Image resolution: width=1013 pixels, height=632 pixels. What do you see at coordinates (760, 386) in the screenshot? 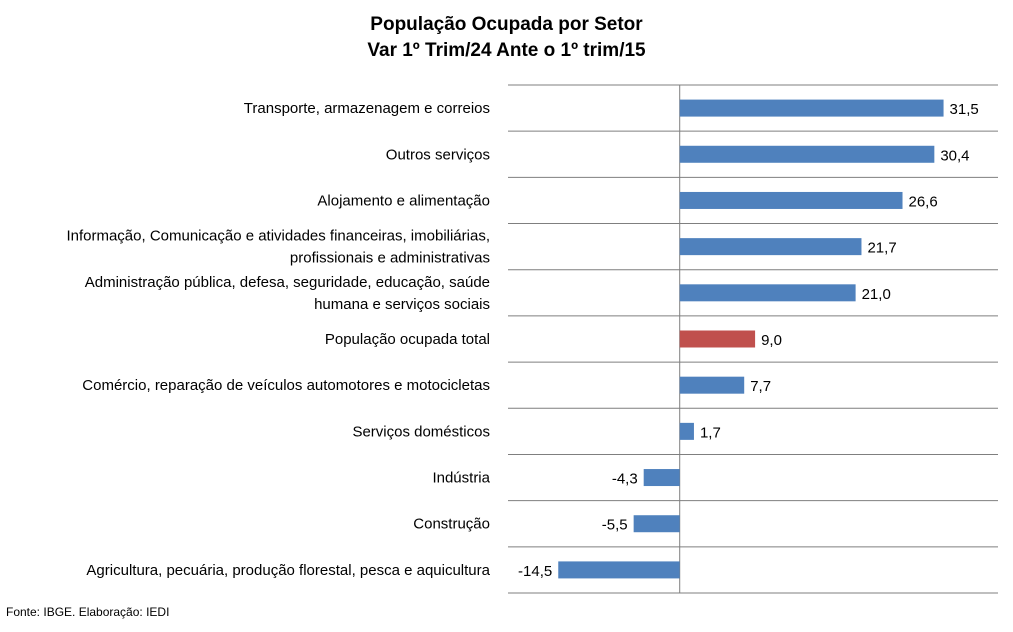
I see `data-label: 7,7` at bounding box center [760, 386].